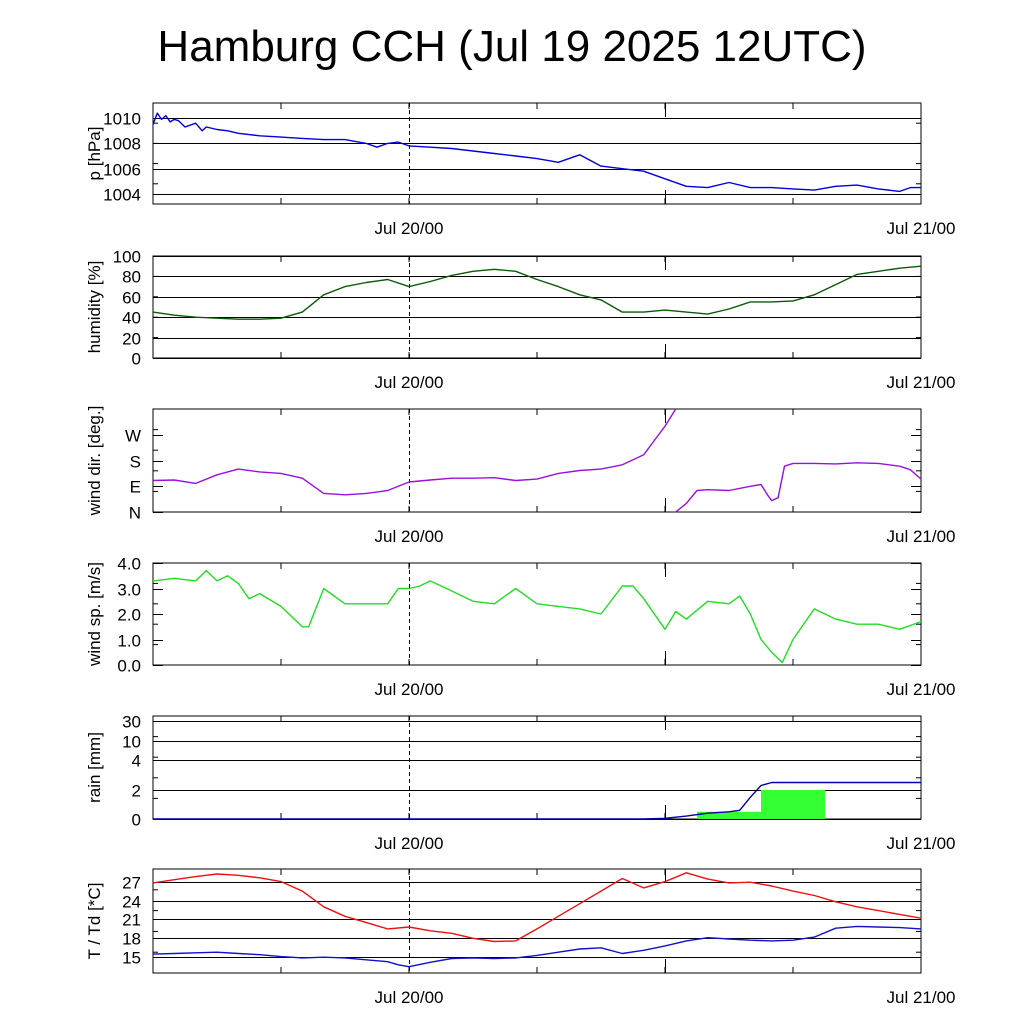  Describe the element at coordinates (131, 883) in the screenshot. I see `y-tick-label: 27` at that location.